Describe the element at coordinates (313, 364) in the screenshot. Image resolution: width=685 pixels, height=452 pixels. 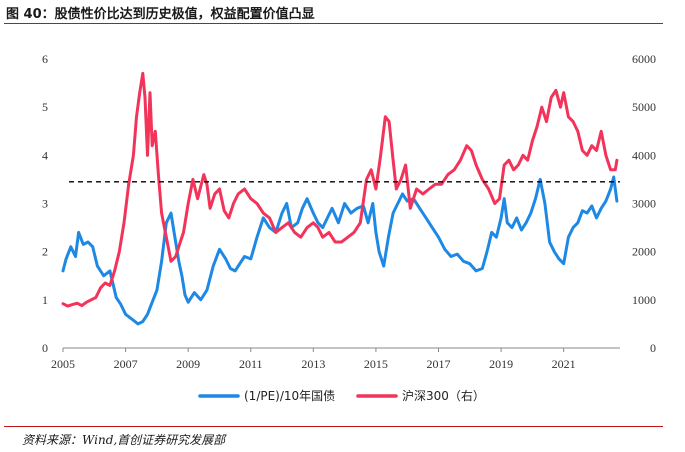
I see `x-tick-label: 2013` at that location.